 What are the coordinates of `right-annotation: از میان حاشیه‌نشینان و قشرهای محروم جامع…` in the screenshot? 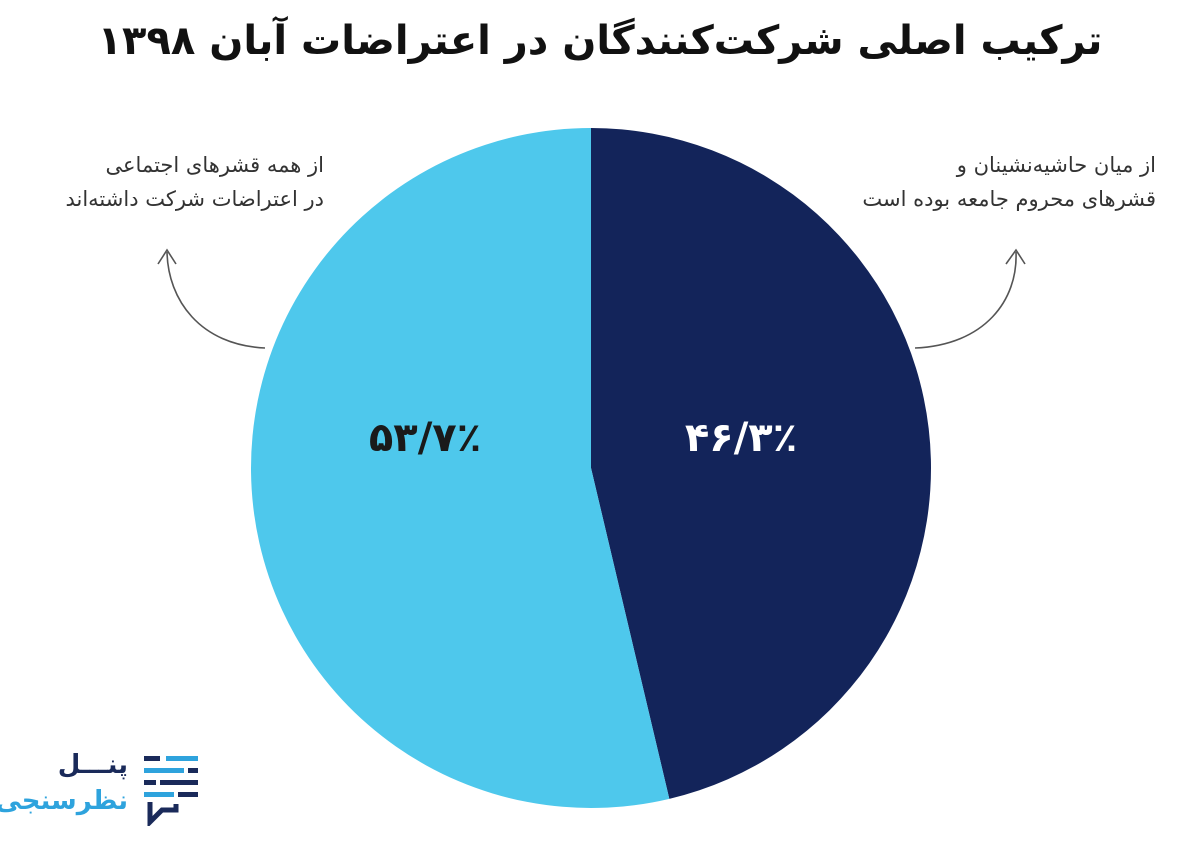 It's located at (986, 182).